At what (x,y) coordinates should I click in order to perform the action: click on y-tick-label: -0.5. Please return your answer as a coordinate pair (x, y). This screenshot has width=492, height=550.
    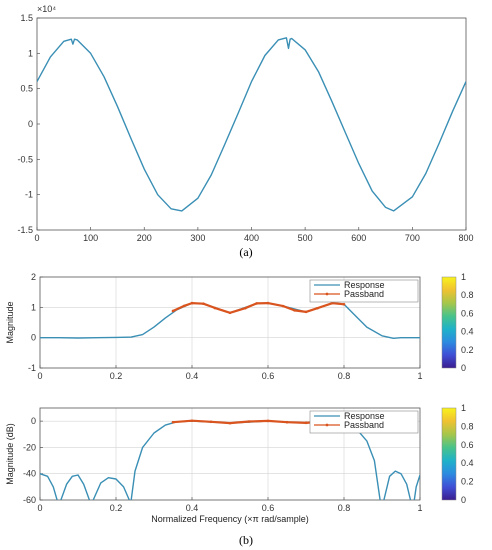
    Looking at the image, I should click on (25, 159).